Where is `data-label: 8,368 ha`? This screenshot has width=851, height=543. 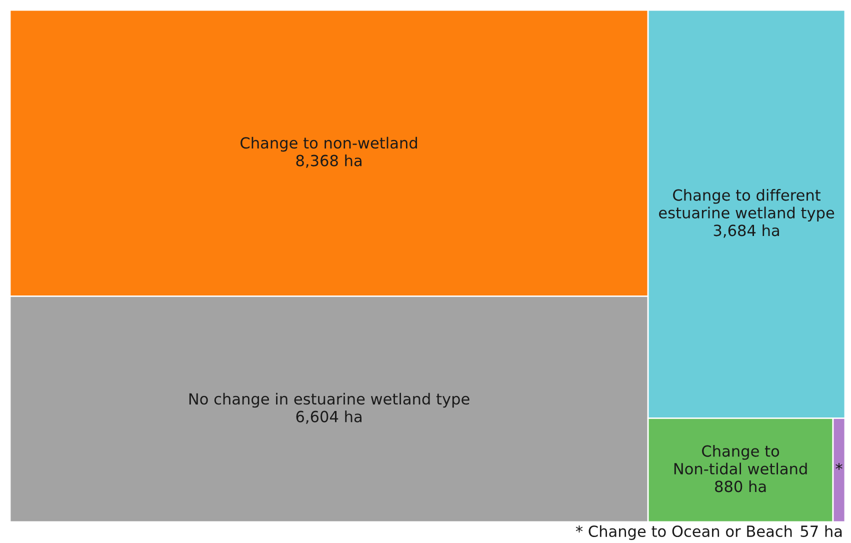 data-label: 8,368 ha is located at coordinates (329, 161).